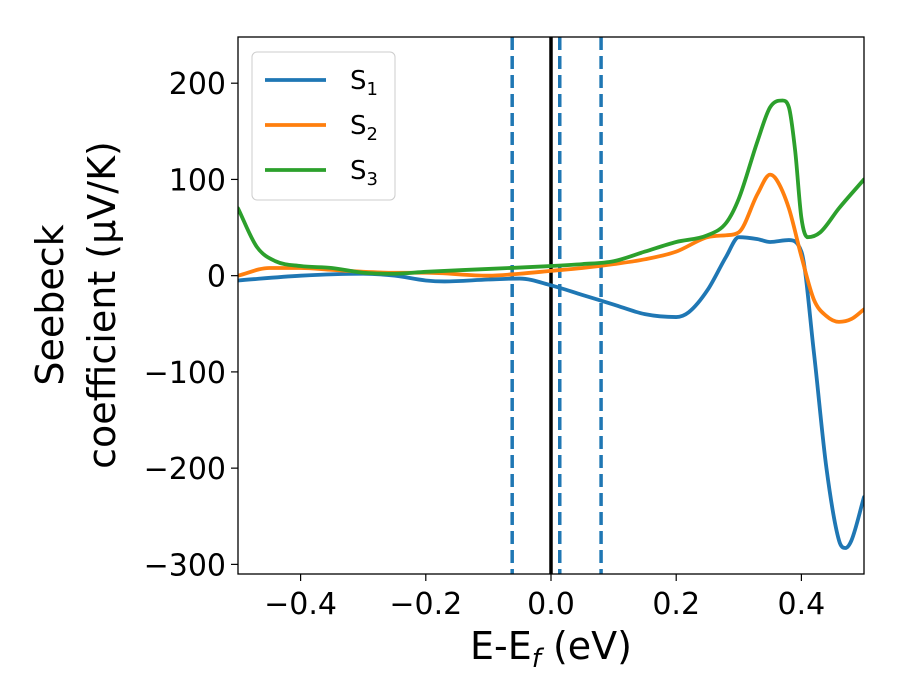 The height and width of the screenshot is (700, 900). Describe the element at coordinates (501, 646) in the screenshot. I see `x-axis-label-main: E-E` at that location.